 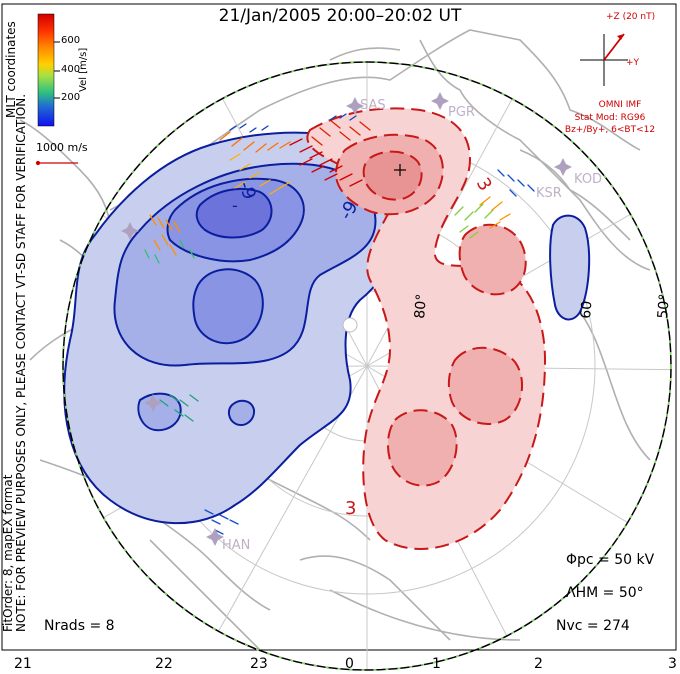 I want to click on latitude-60: 60, so click(x=587, y=310).